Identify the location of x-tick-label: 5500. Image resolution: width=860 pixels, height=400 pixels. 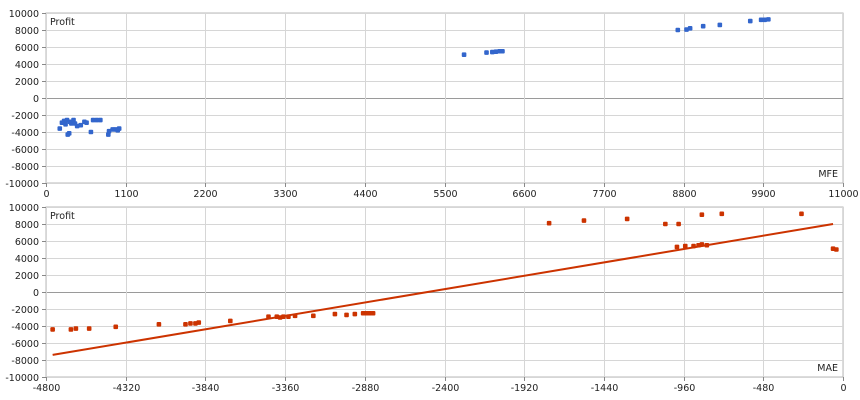
(445, 194).